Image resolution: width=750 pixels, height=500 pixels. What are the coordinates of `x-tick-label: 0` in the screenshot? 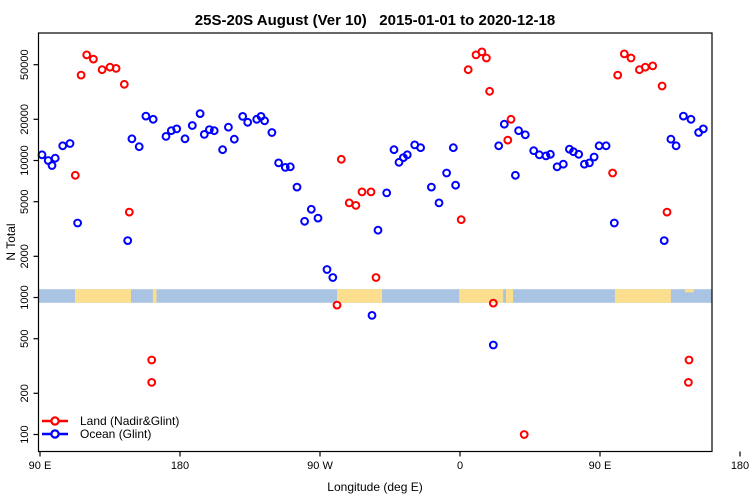 It's located at (460, 466).